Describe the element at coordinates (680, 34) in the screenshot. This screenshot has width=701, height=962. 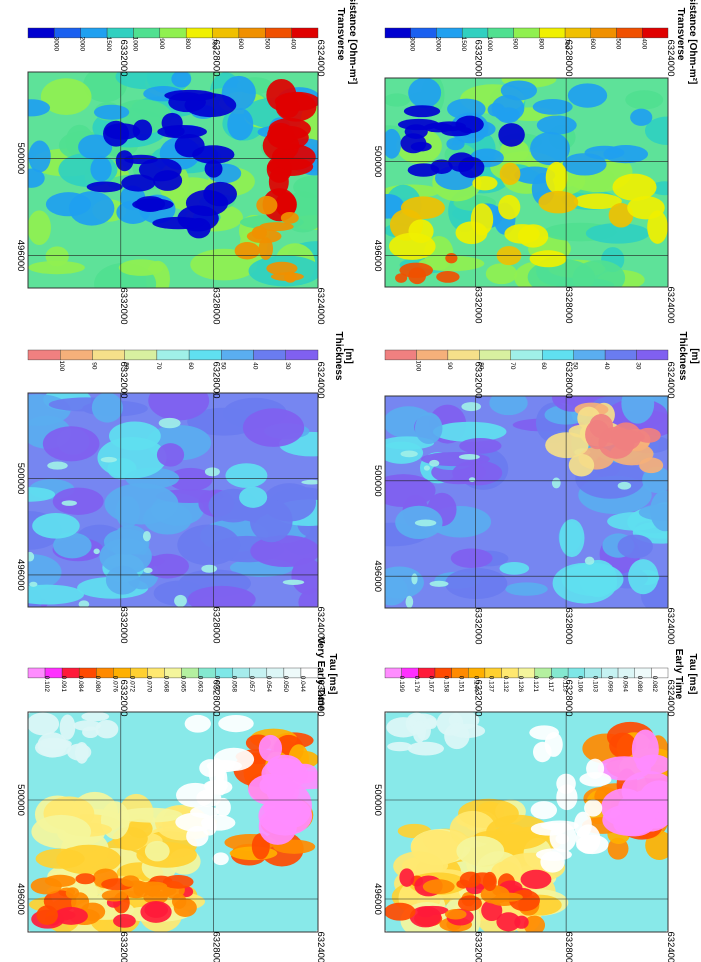
I see `panel-title: Transverse` at that location.